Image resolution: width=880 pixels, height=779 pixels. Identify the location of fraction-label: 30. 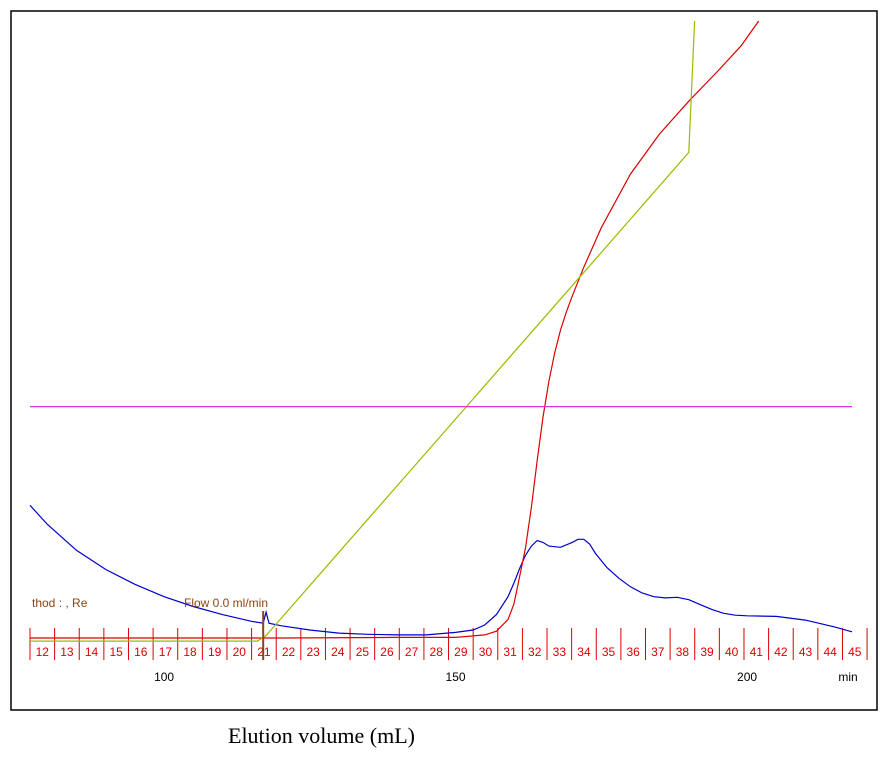
(486, 652).